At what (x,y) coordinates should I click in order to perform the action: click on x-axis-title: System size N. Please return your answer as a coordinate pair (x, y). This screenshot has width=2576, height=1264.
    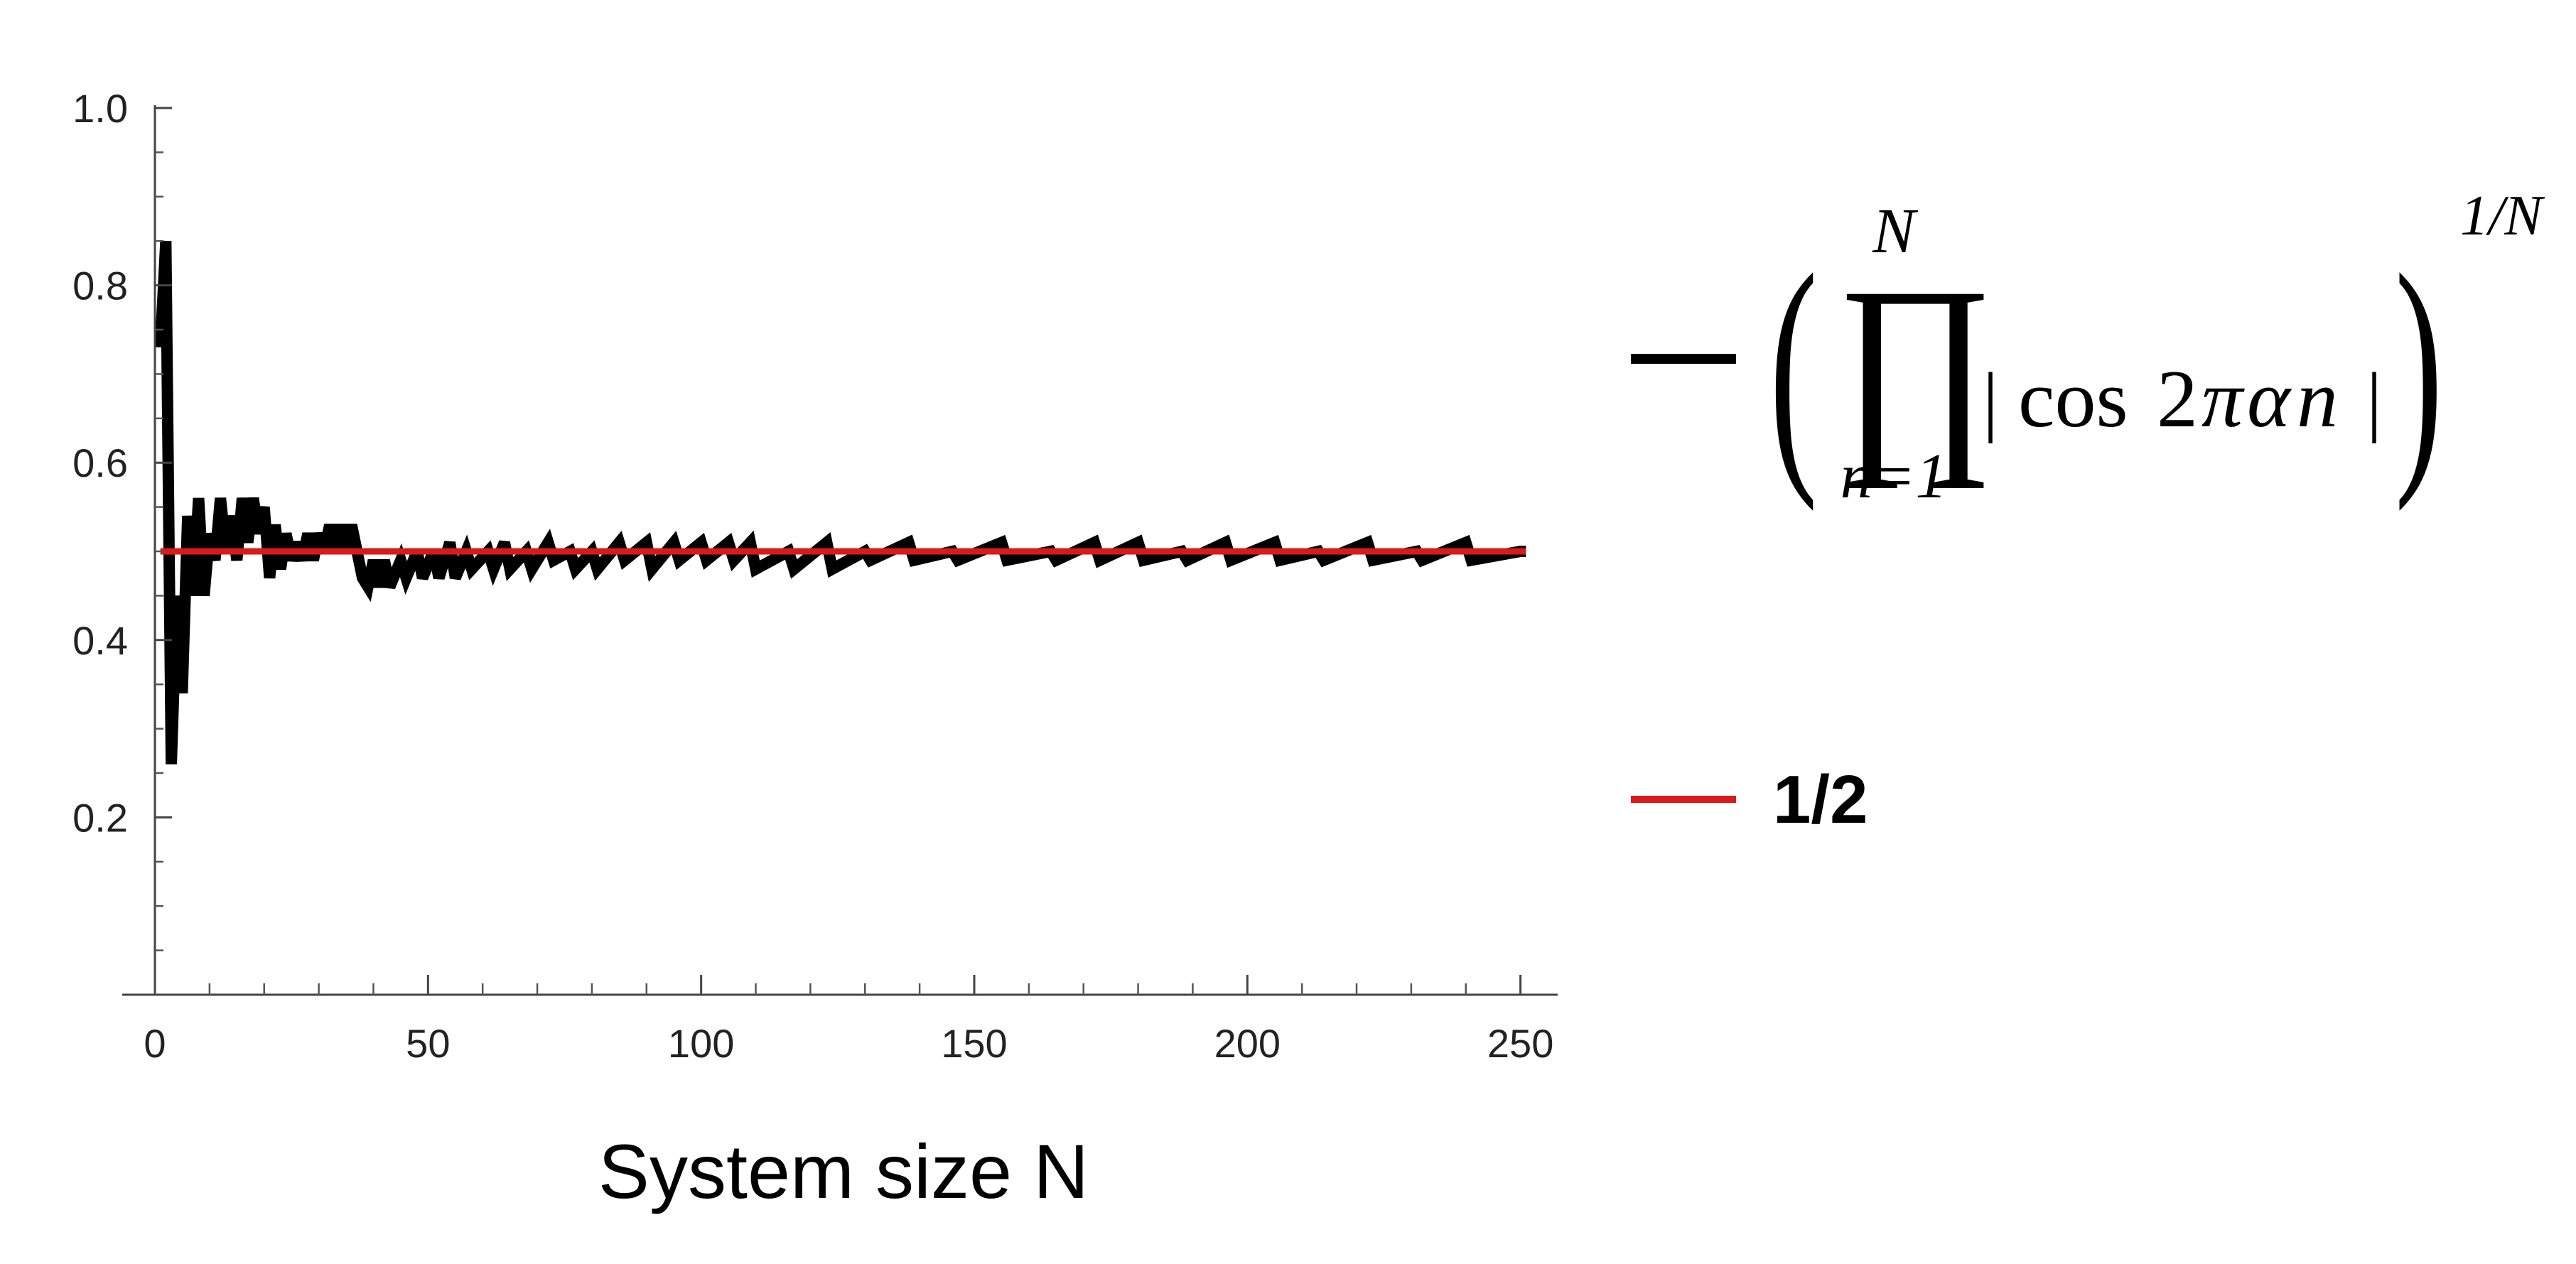
    Looking at the image, I should click on (843, 1171).